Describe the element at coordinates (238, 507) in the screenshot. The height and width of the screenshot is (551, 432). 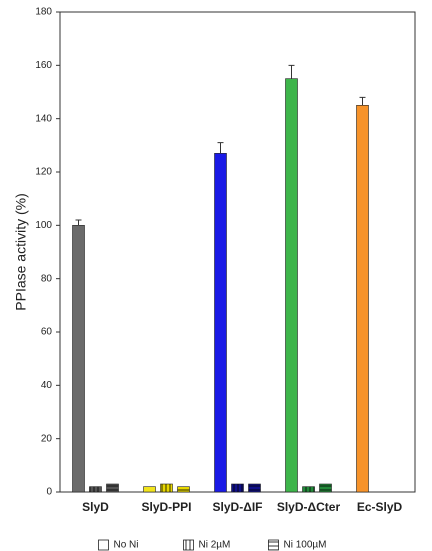
I see `x-tick-label: SlyD-ΔIF` at that location.